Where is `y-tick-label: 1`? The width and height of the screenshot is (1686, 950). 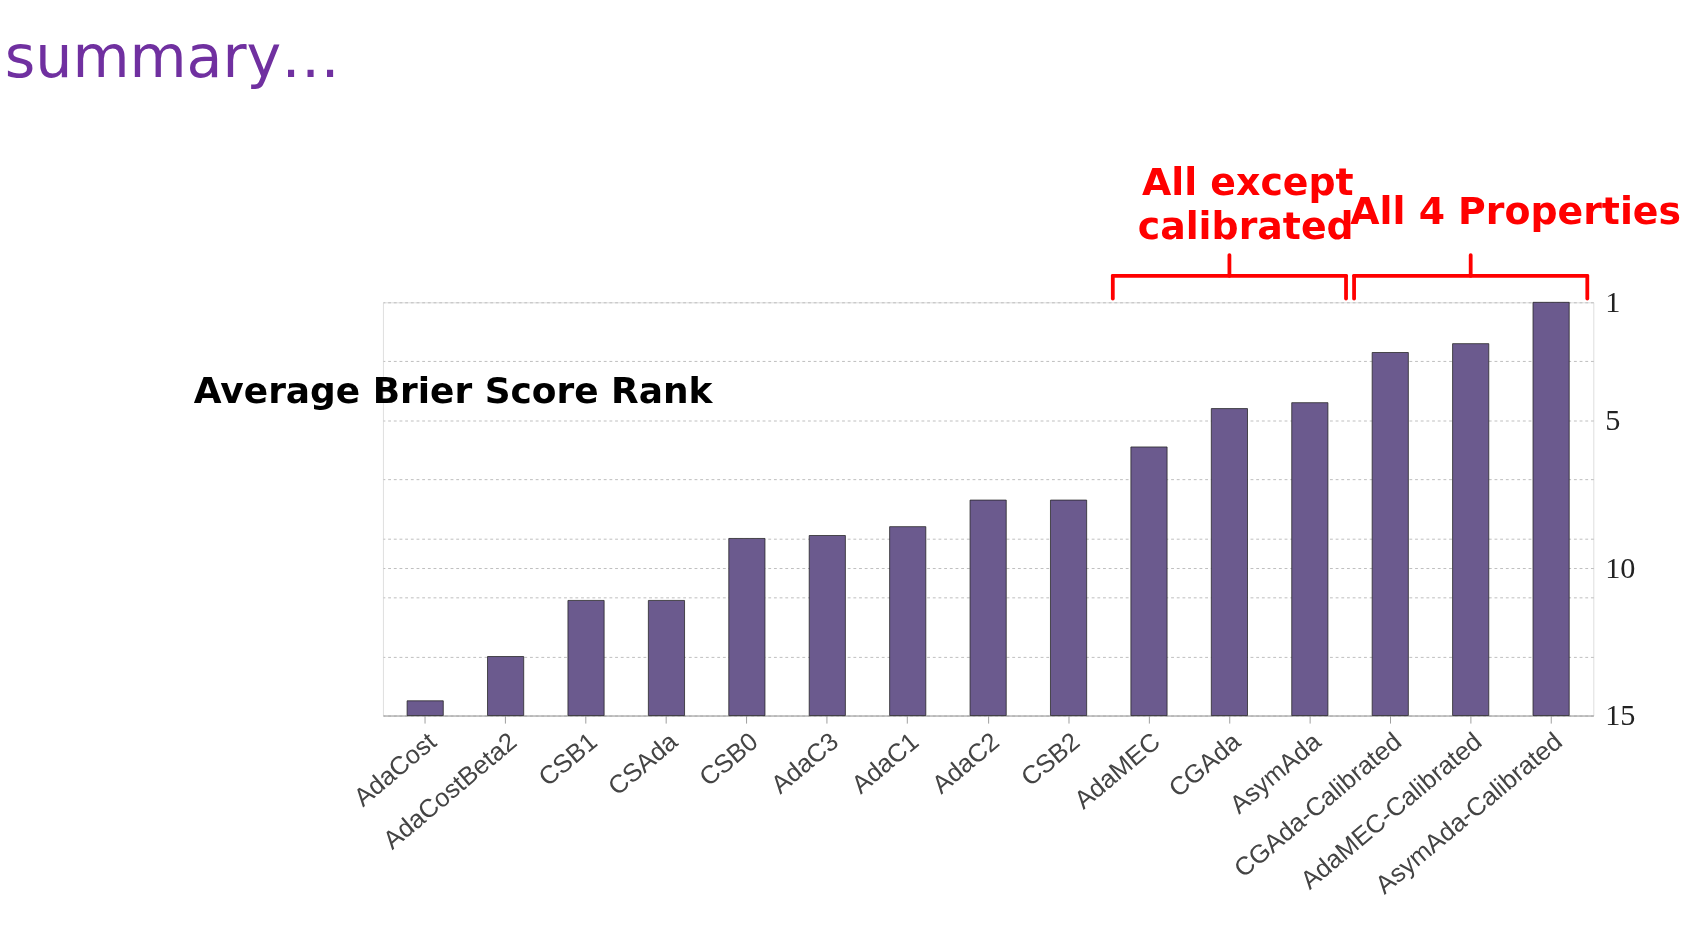
y-tick-label: 1 is located at coordinates (1613, 302).